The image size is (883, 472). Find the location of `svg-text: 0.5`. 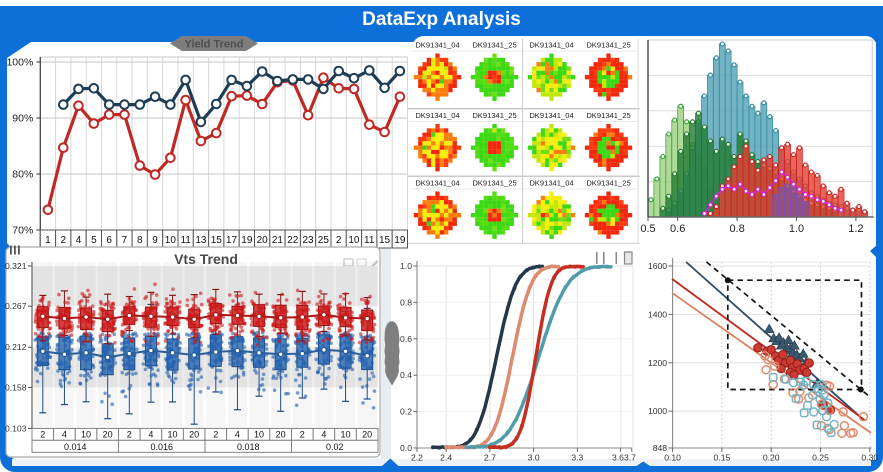

svg-text: 0.5 is located at coordinates (647, 229).